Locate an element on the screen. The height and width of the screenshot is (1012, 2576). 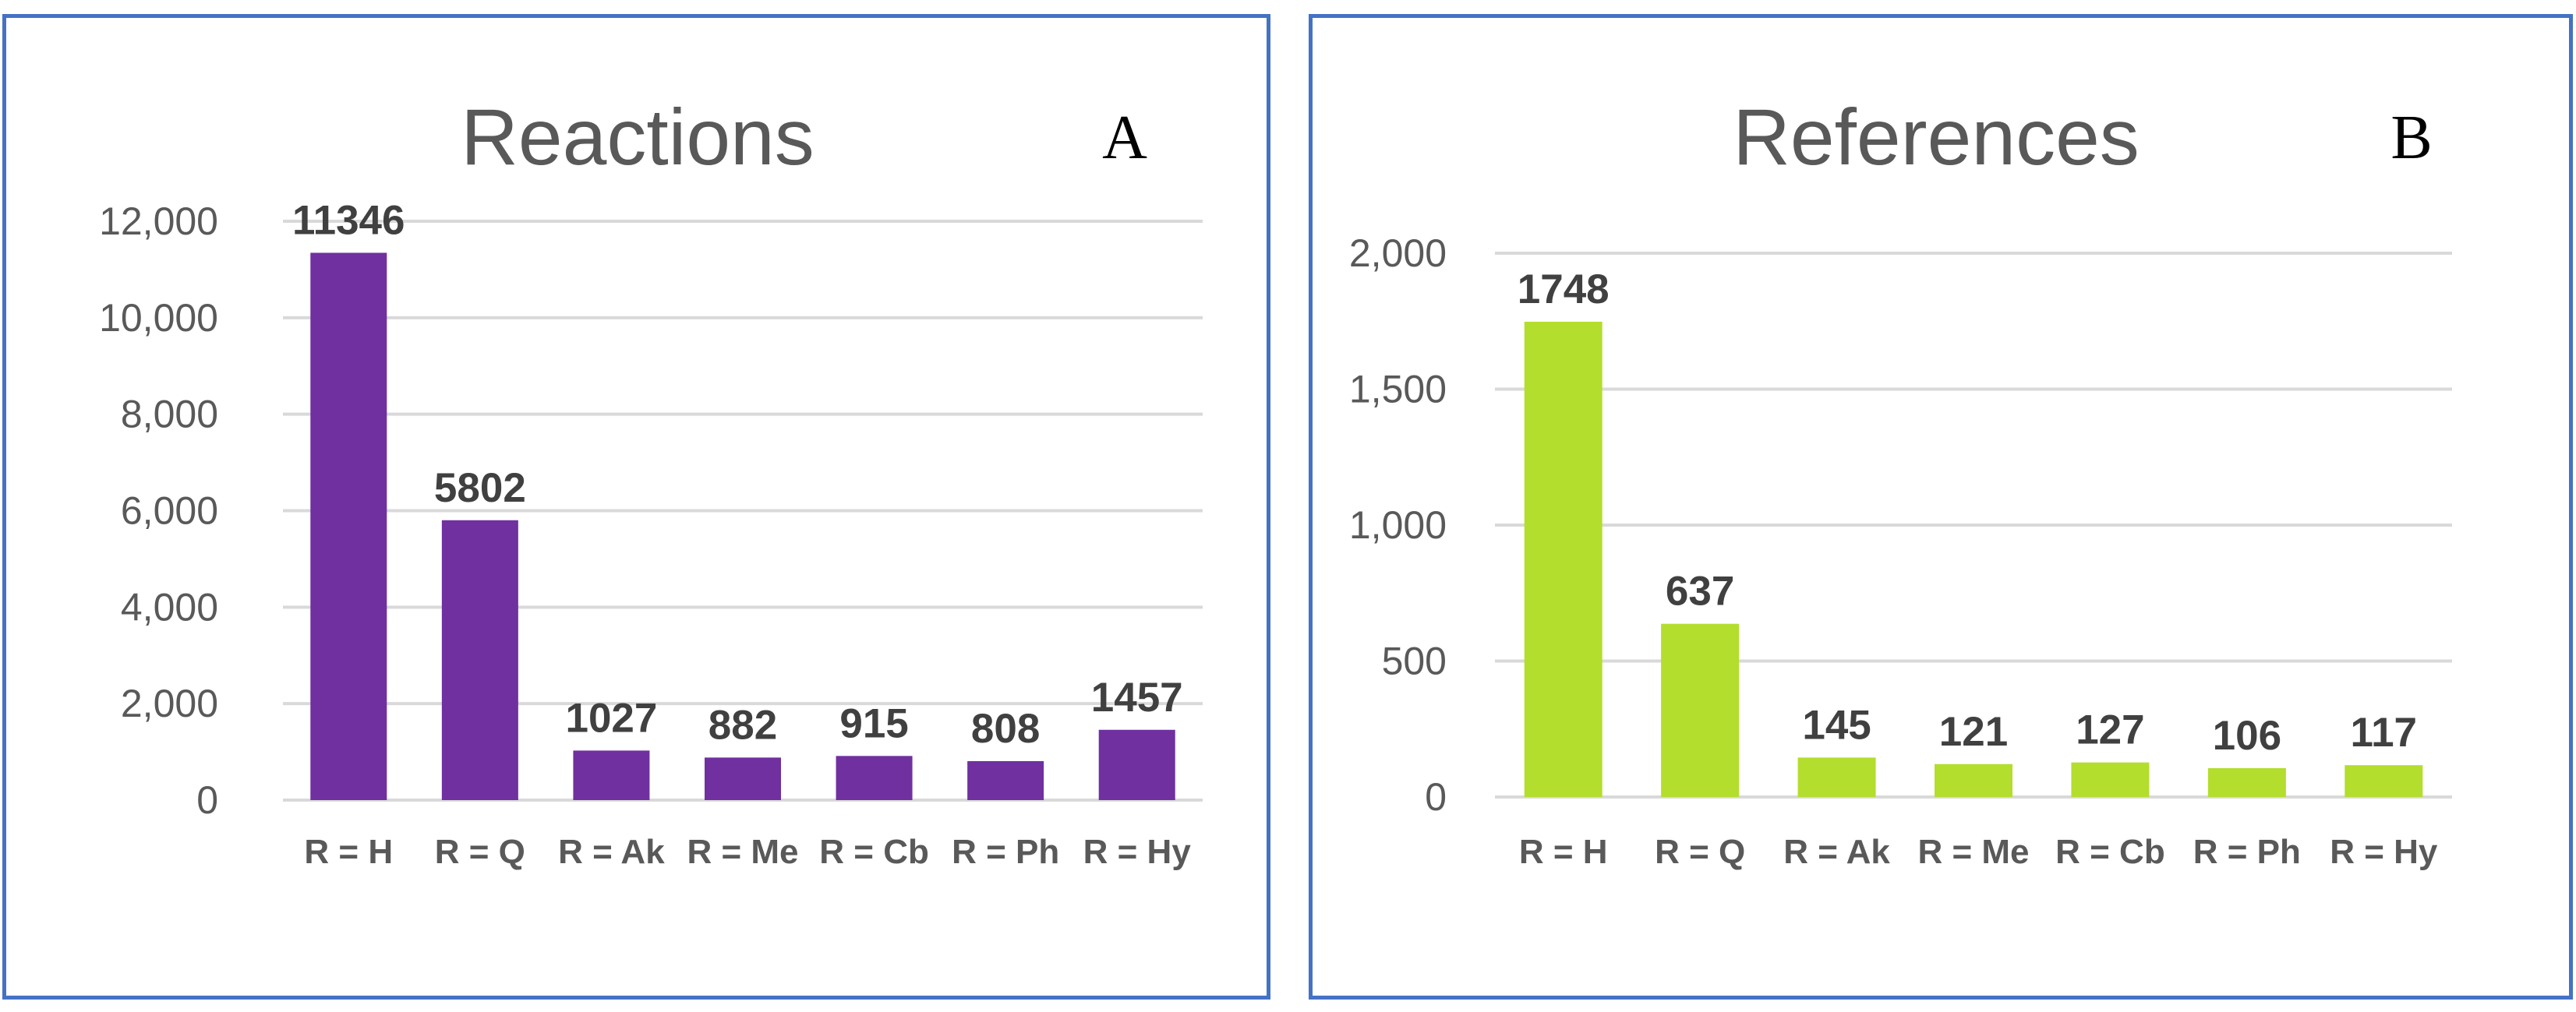
chart-title: Reactions is located at coordinates (637, 137).